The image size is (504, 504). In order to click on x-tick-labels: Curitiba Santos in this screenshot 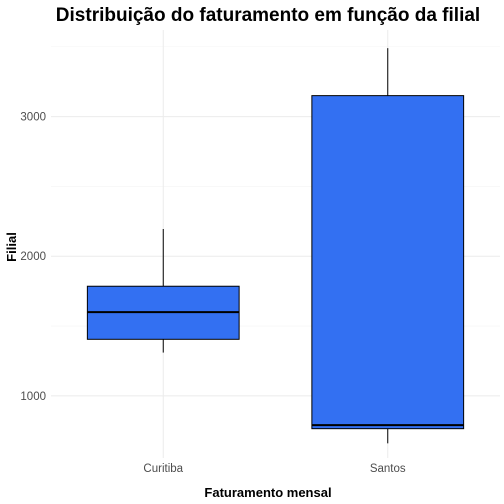, I will do `click(274, 469)`.